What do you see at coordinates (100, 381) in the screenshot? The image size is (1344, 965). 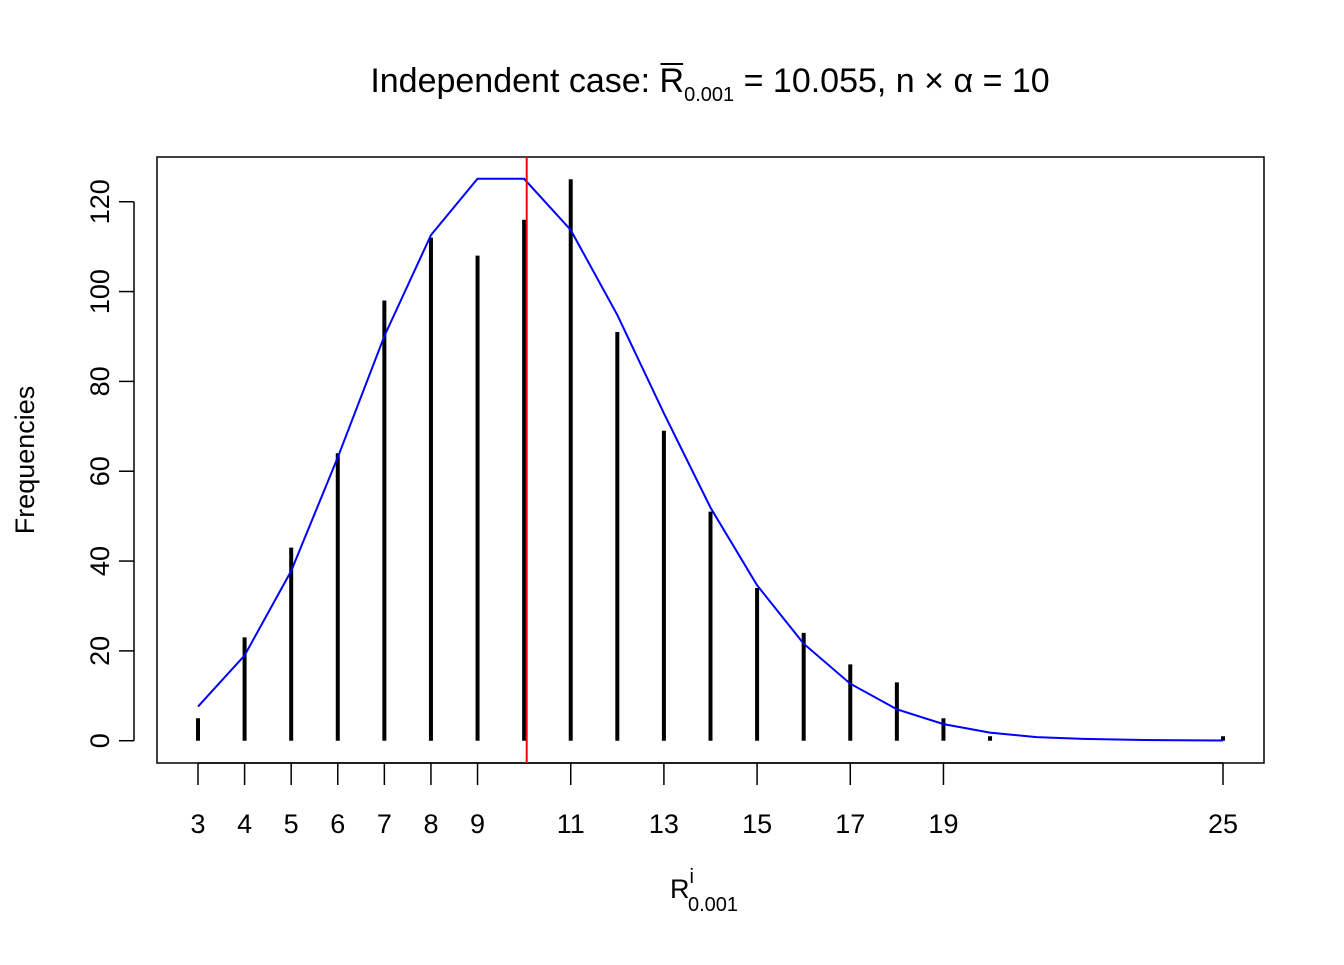 I see `y-tick-label: 80` at bounding box center [100, 381].